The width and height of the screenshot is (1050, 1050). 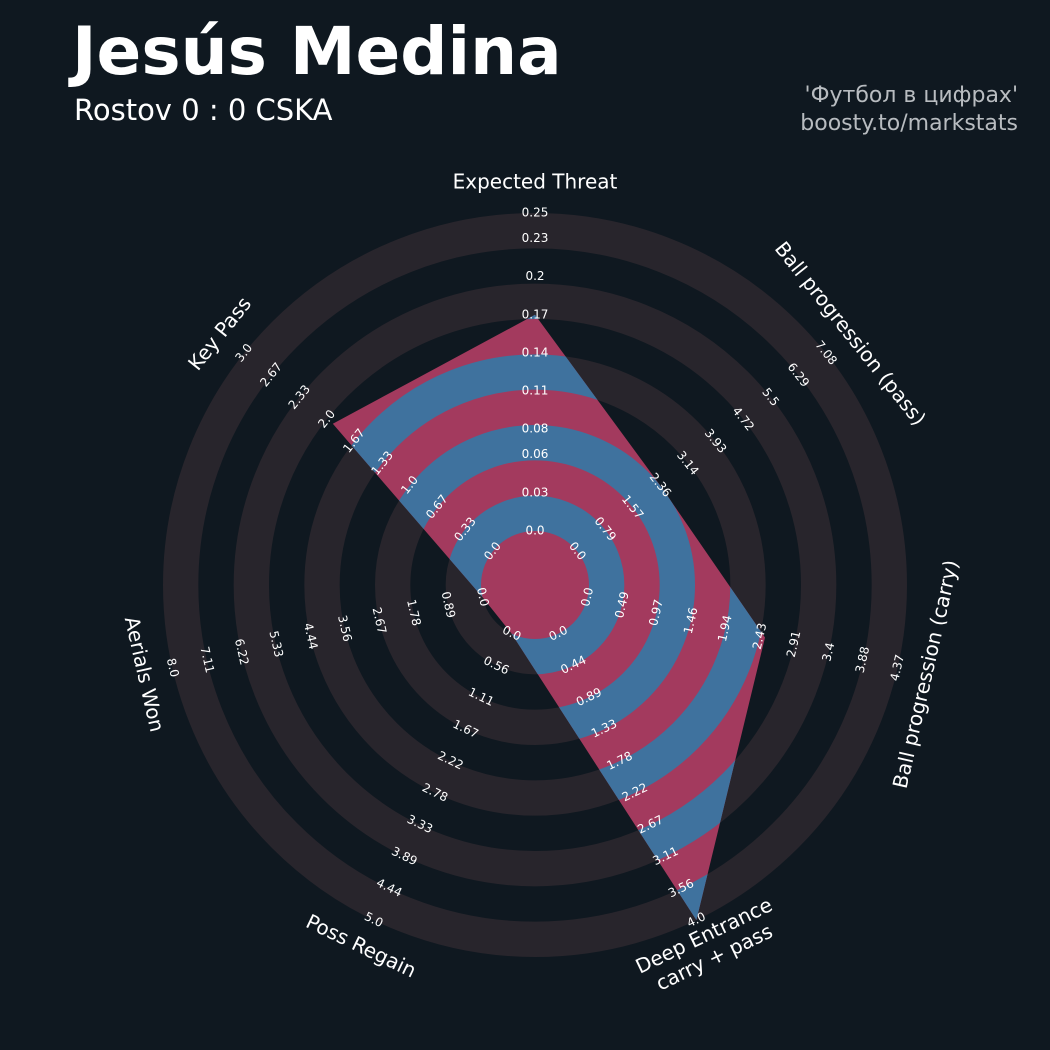 I want to click on tick-label: 6.22, so click(x=242, y=651).